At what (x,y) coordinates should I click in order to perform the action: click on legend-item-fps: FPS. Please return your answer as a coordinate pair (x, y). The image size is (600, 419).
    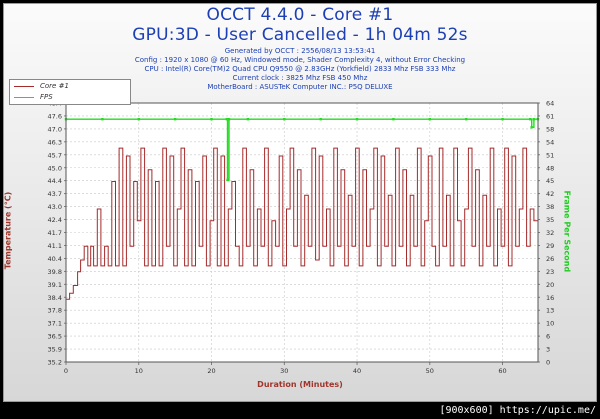
    Looking at the image, I should click on (33, 98).